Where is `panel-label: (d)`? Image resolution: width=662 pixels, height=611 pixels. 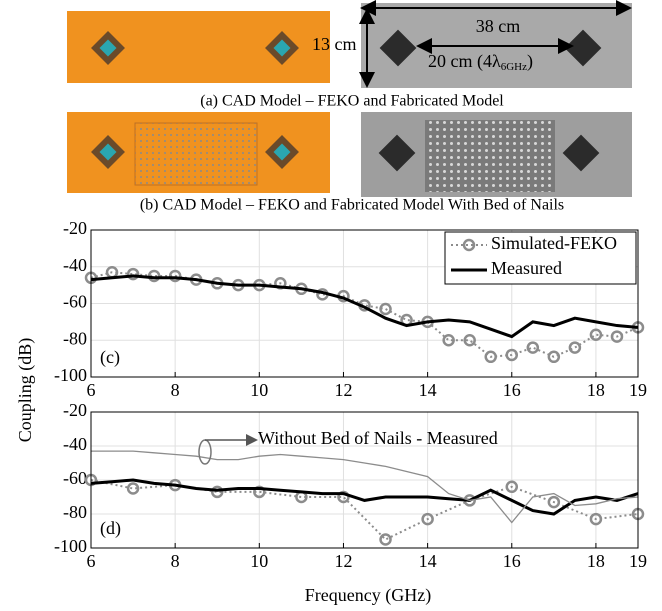
panel-label: (d) is located at coordinates (110, 528).